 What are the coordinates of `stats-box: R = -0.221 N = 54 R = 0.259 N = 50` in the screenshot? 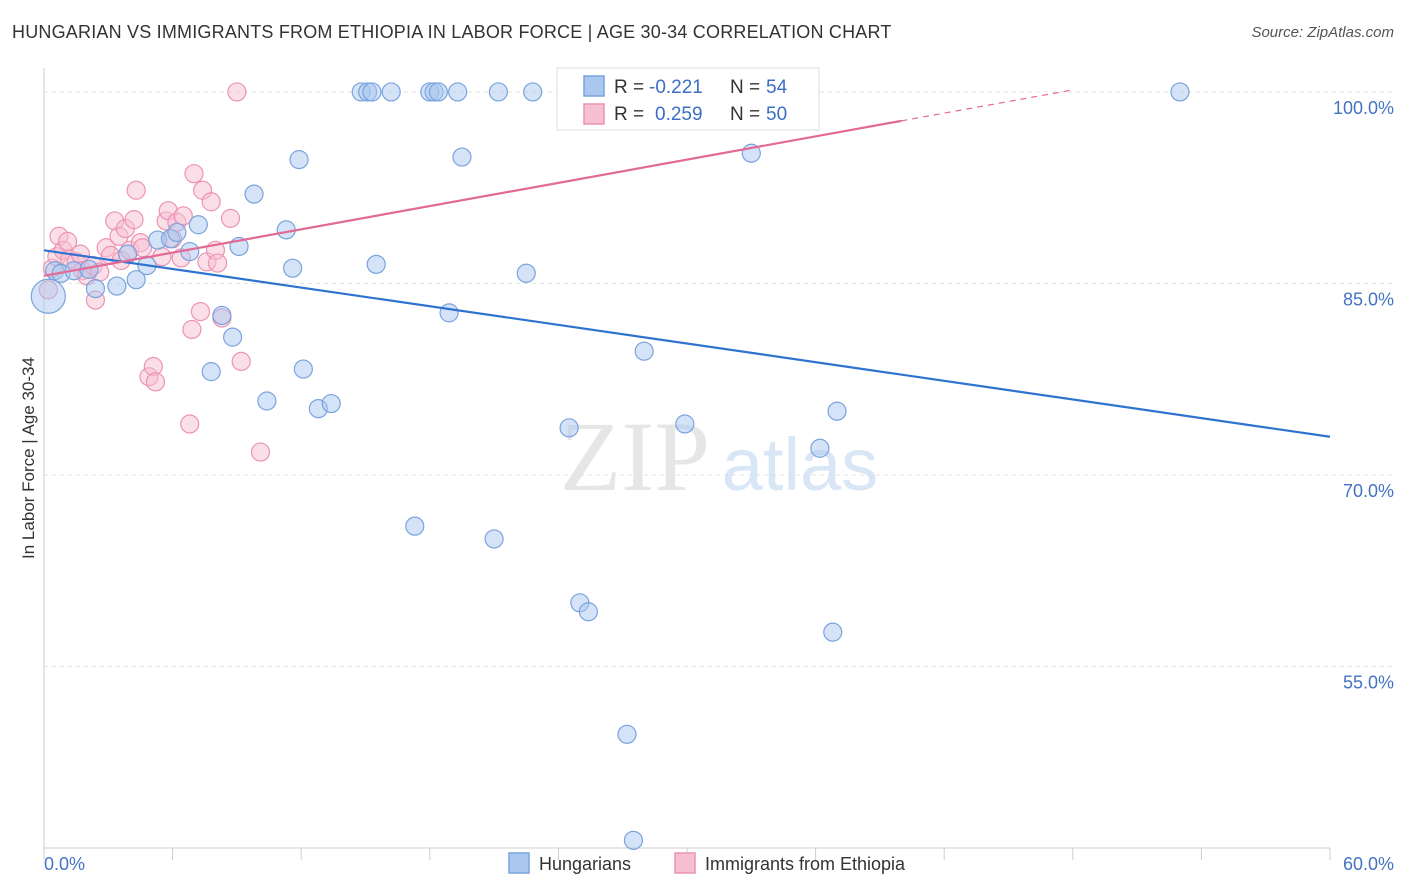 It's located at (688, 99).